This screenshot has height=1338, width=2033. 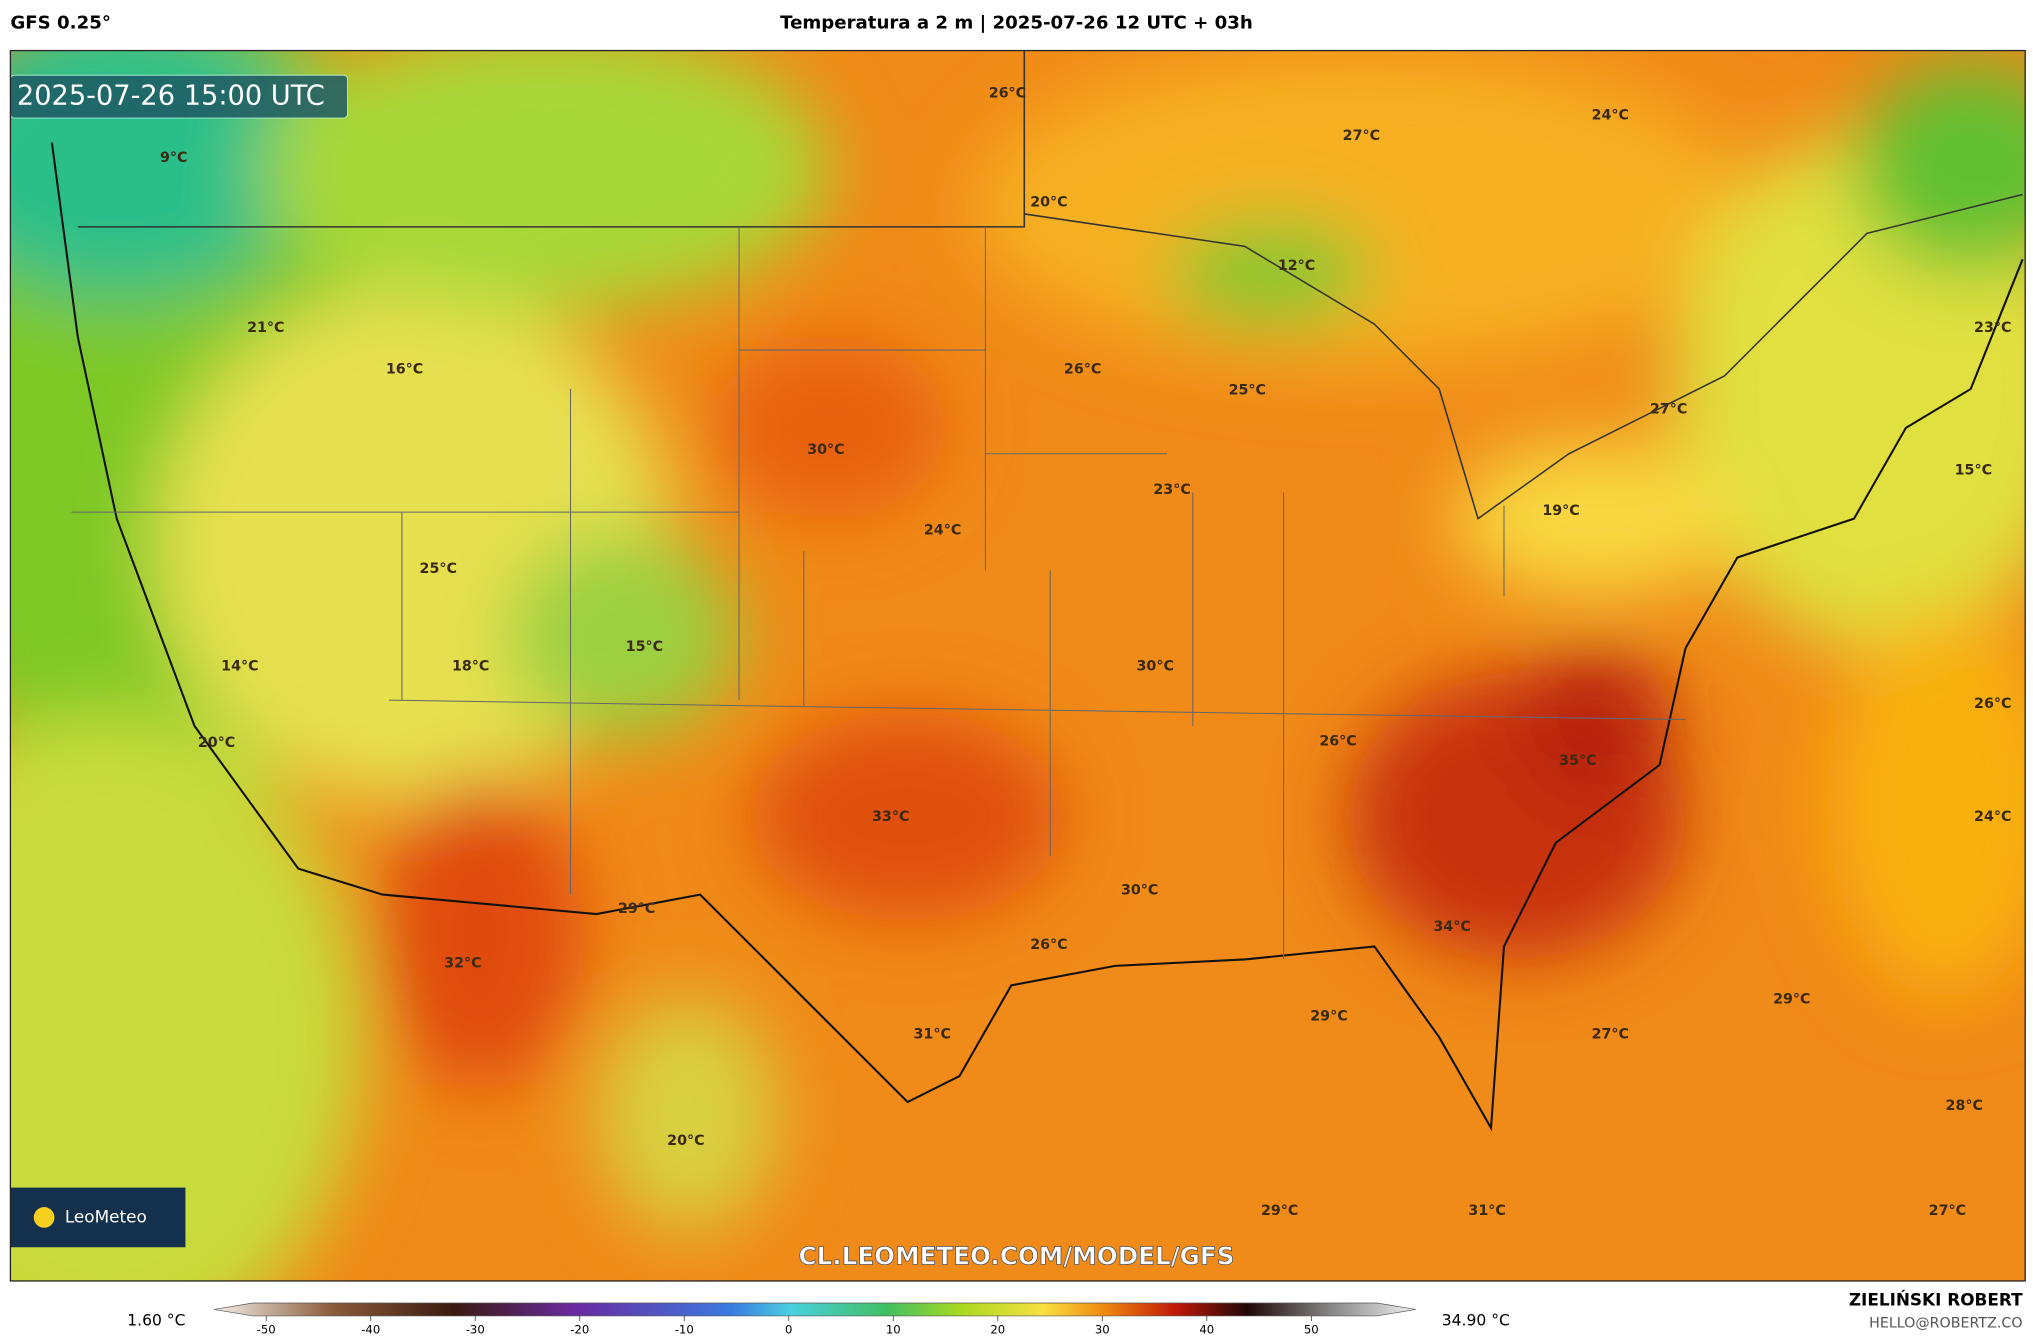 What do you see at coordinates (814, 1309) in the screenshot?
I see `colorbar-bar` at bounding box center [814, 1309].